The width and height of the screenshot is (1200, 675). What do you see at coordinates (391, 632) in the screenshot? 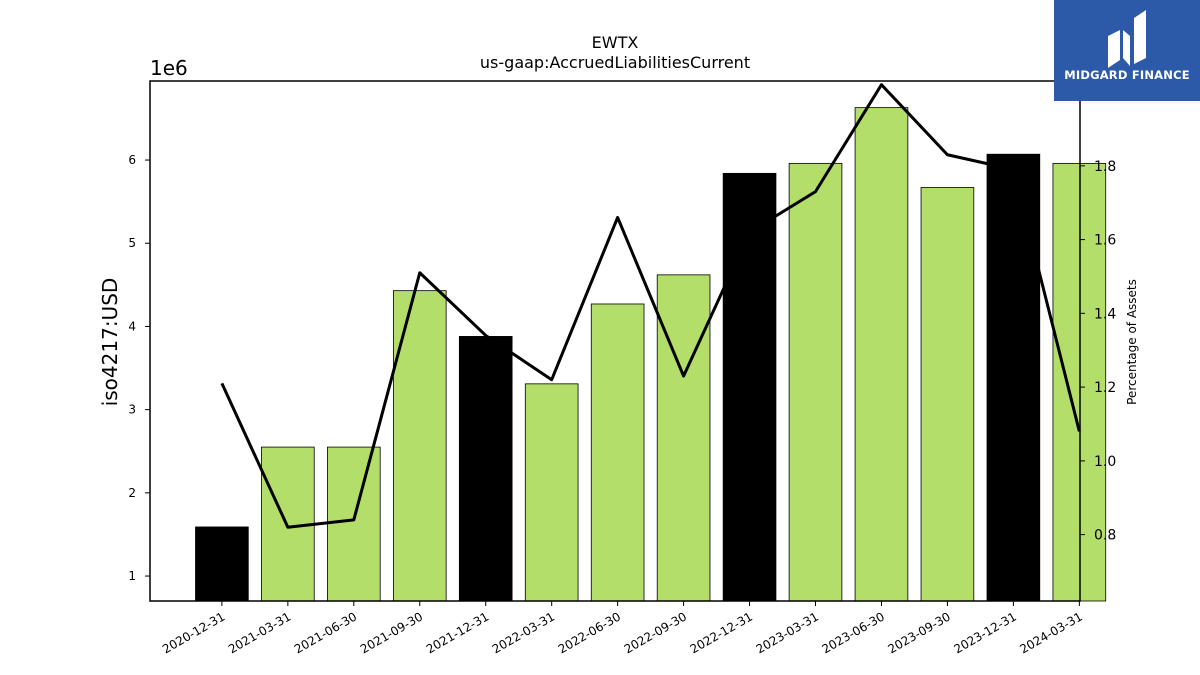
I see `x-tick-label: 2021-09-30` at bounding box center [391, 632].